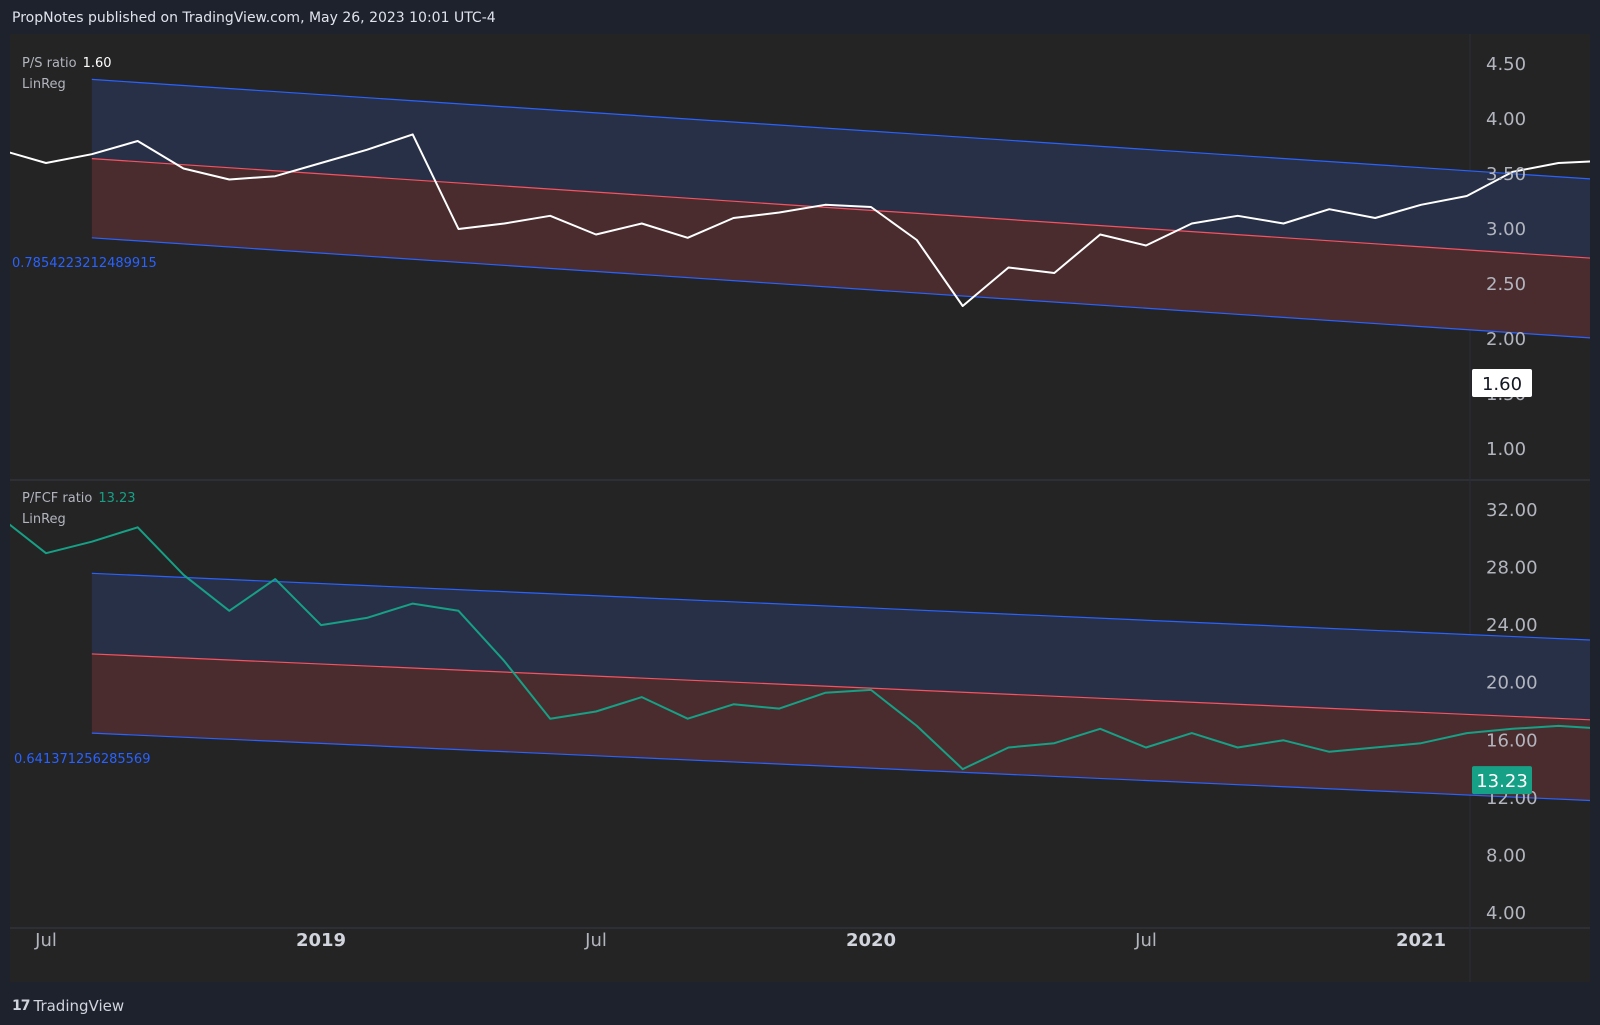 The width and height of the screenshot is (1600, 1025). What do you see at coordinates (840, 646) in the screenshot?
I see `pfcf-channel-upper-fill` at bounding box center [840, 646].